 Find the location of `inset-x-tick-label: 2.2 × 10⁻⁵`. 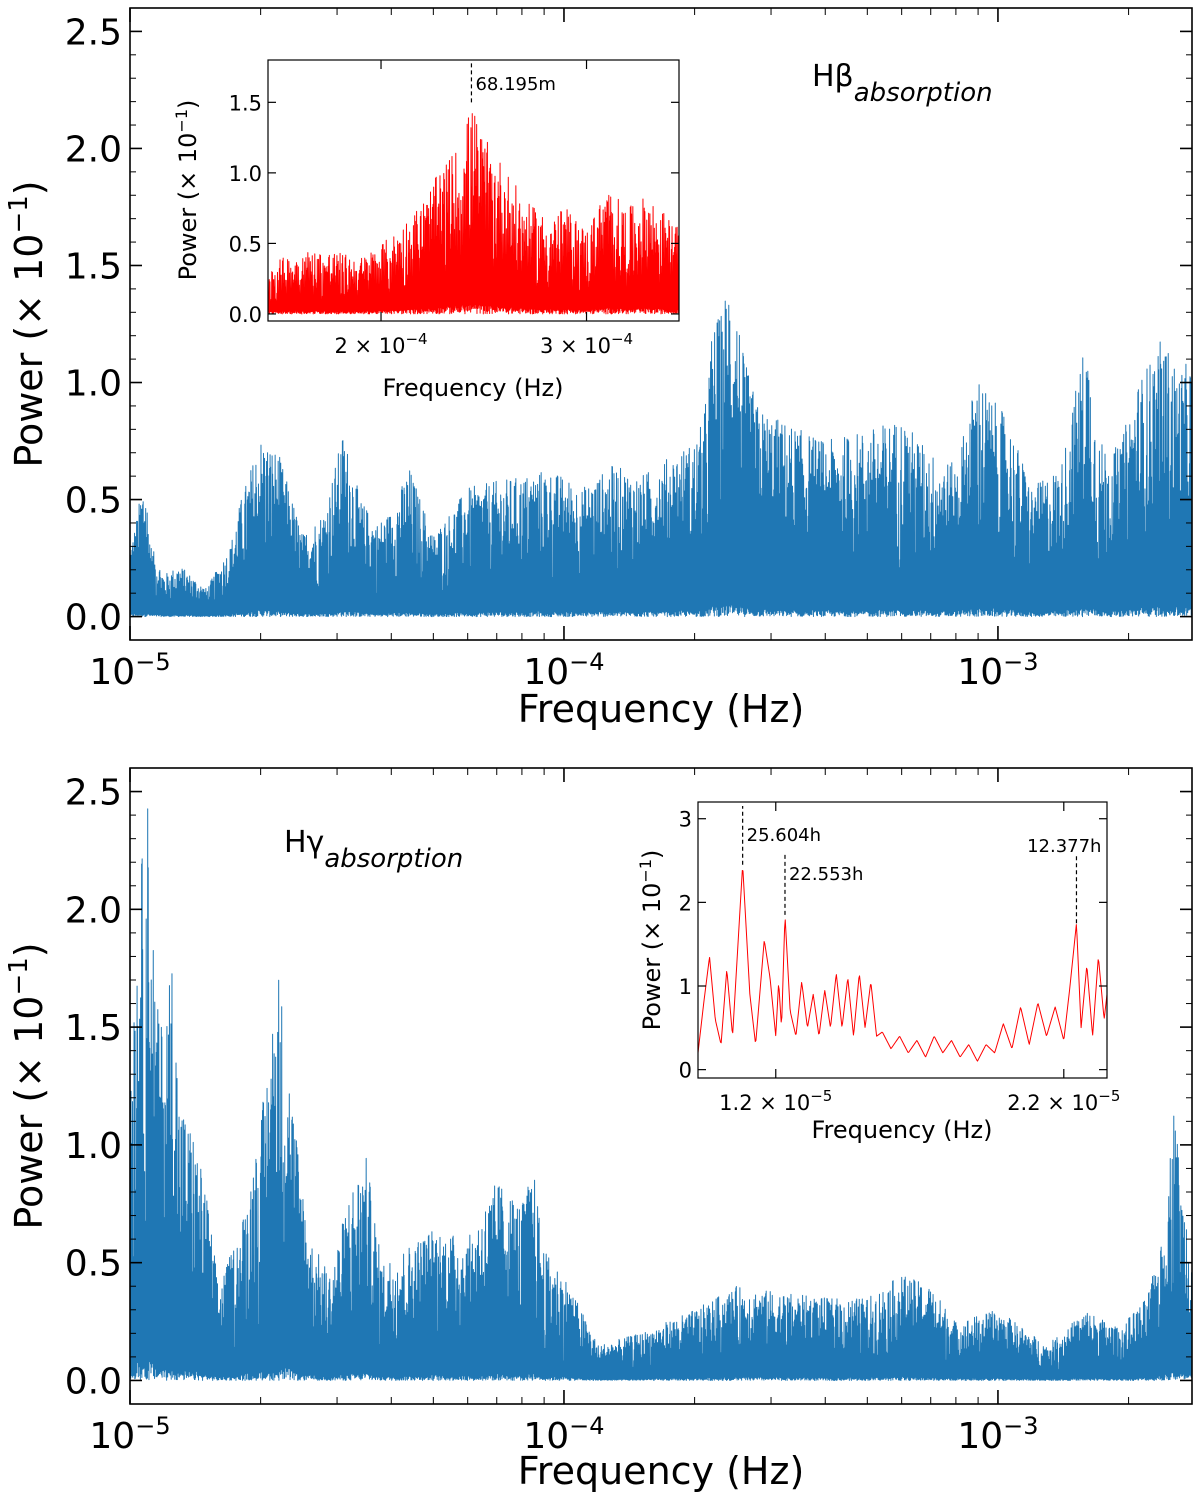

inset-x-tick-label: 2.2 × 10⁻⁵ is located at coordinates (1063, 1101).